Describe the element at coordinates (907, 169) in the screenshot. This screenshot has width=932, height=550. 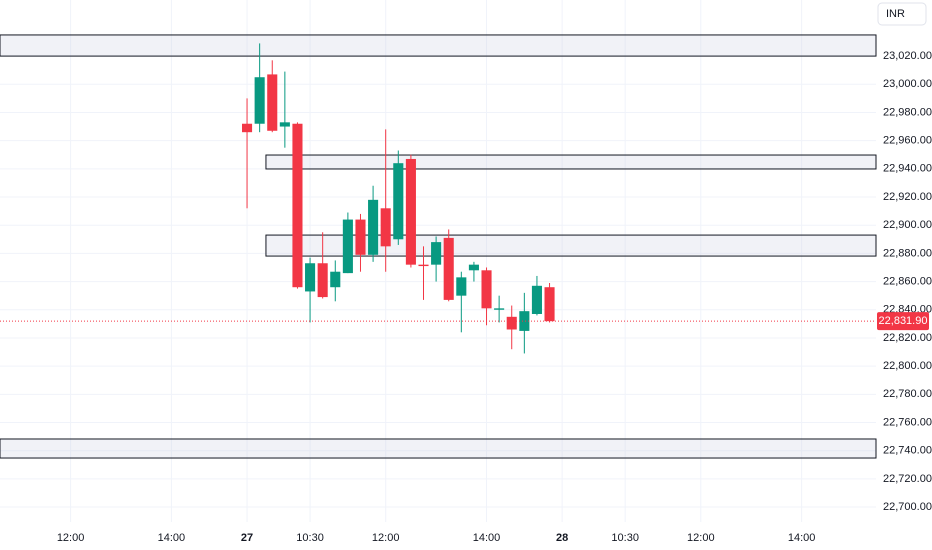
I see `y-tick-label: 22,940.00` at that location.